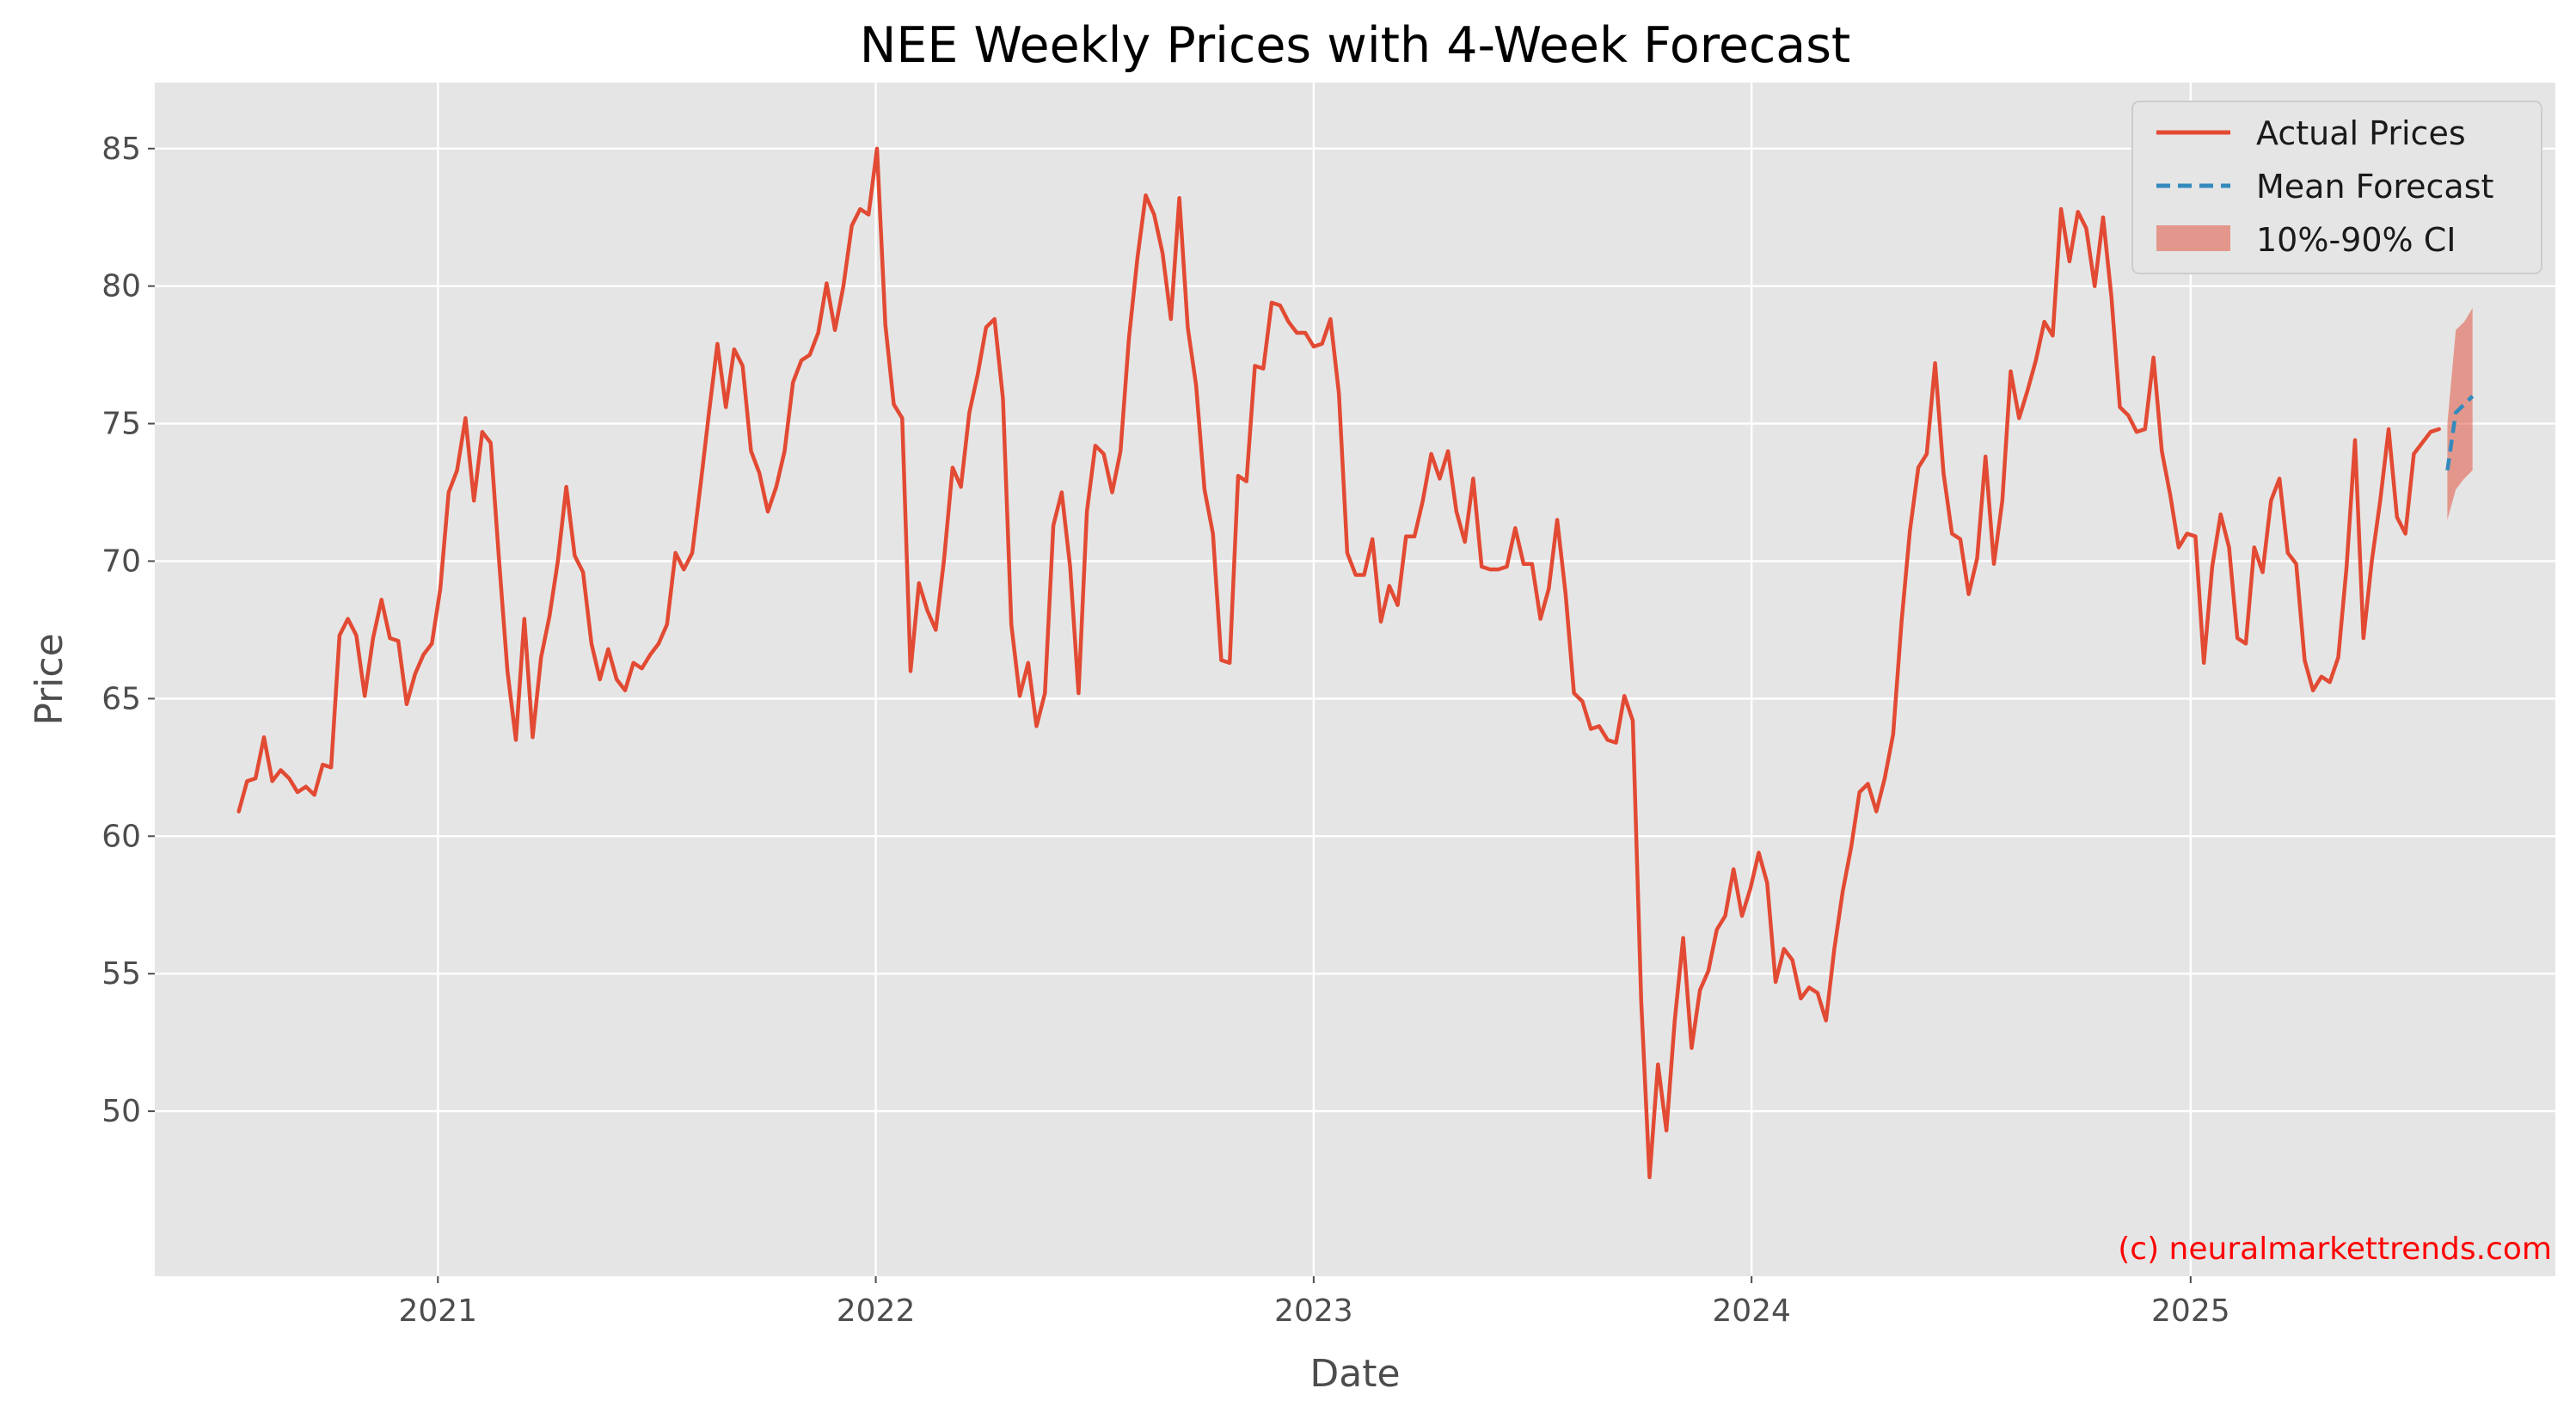 This screenshot has height=1419, width=2576. What do you see at coordinates (121, 424) in the screenshot?
I see `y-tick-label: 75` at bounding box center [121, 424].